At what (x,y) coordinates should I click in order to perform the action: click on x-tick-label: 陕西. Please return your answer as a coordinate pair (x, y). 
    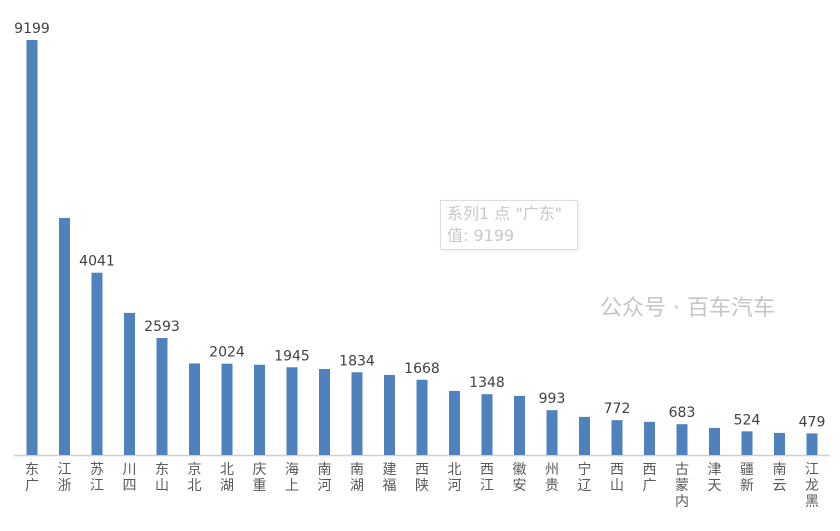
    Looking at the image, I should click on (422, 478).